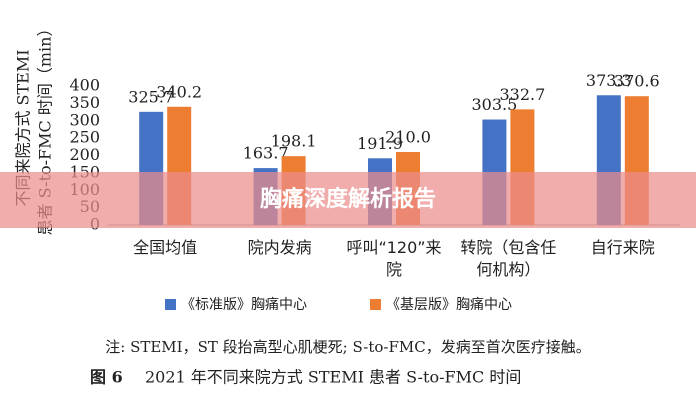 This screenshot has width=696, height=400. I want to click on banner, so click(348, 200).